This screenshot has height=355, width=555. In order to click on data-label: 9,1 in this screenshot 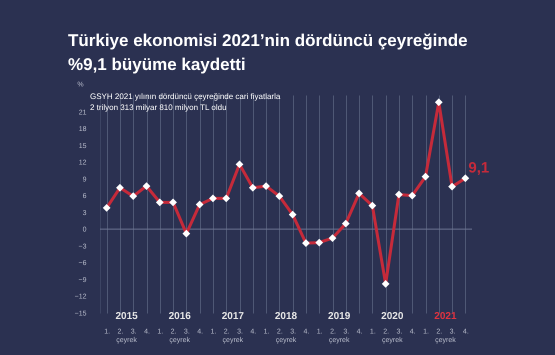, I will do `click(479, 167)`.